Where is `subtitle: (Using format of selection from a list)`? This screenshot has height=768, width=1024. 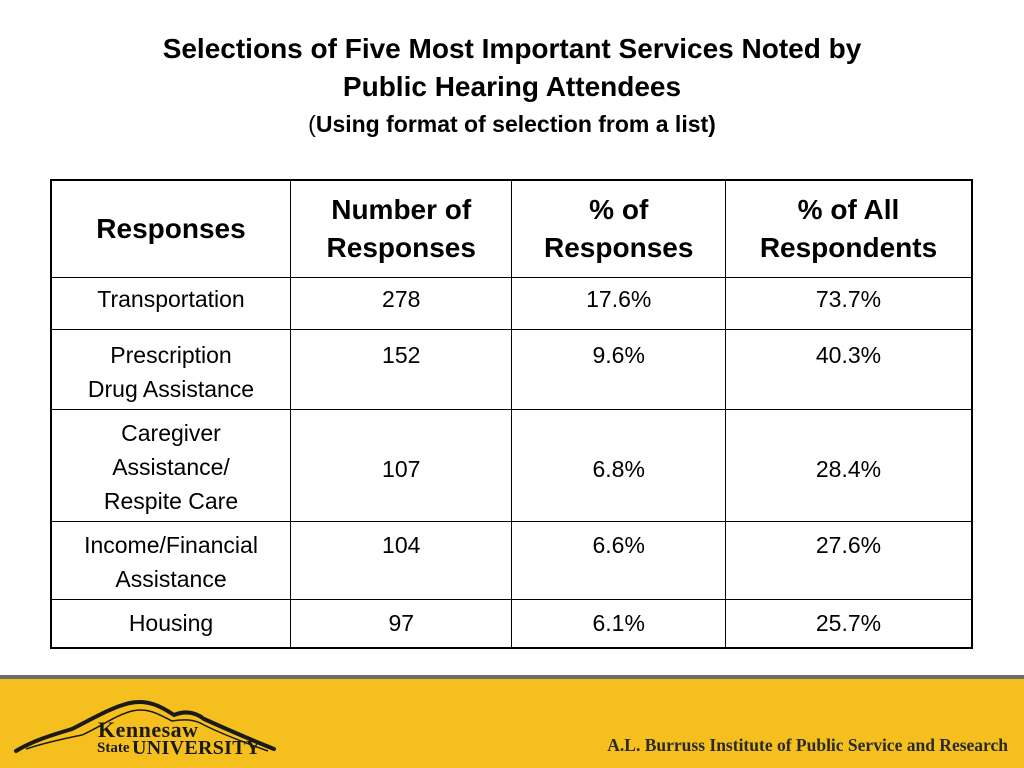
subtitle: (Using format of selection from a list) is located at coordinates (512, 124).